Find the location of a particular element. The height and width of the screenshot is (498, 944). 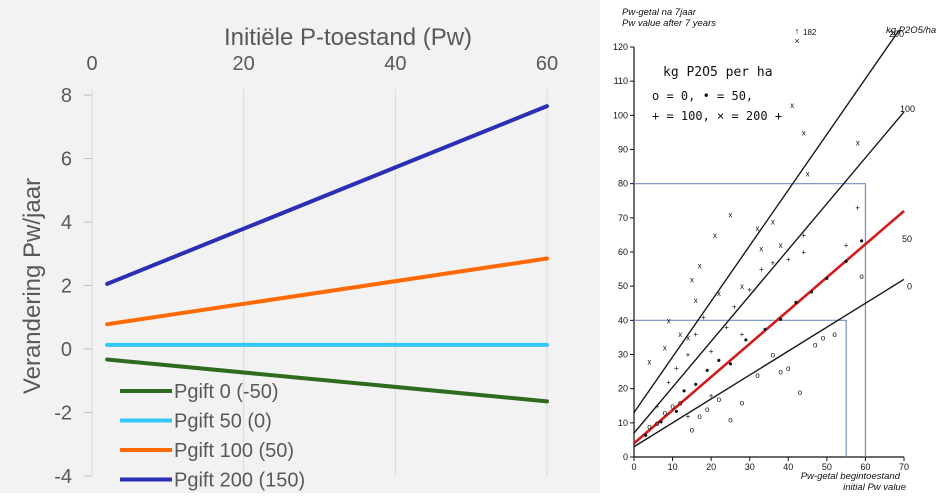

legend-line-1: o = 0, • = 50, is located at coordinates (702, 96).